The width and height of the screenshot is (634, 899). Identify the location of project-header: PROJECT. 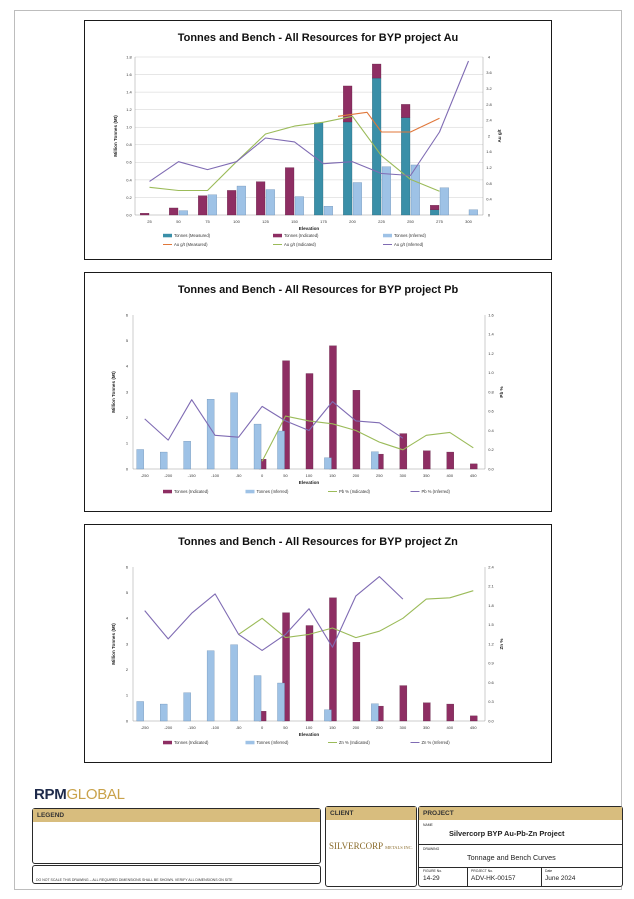
(520, 813).